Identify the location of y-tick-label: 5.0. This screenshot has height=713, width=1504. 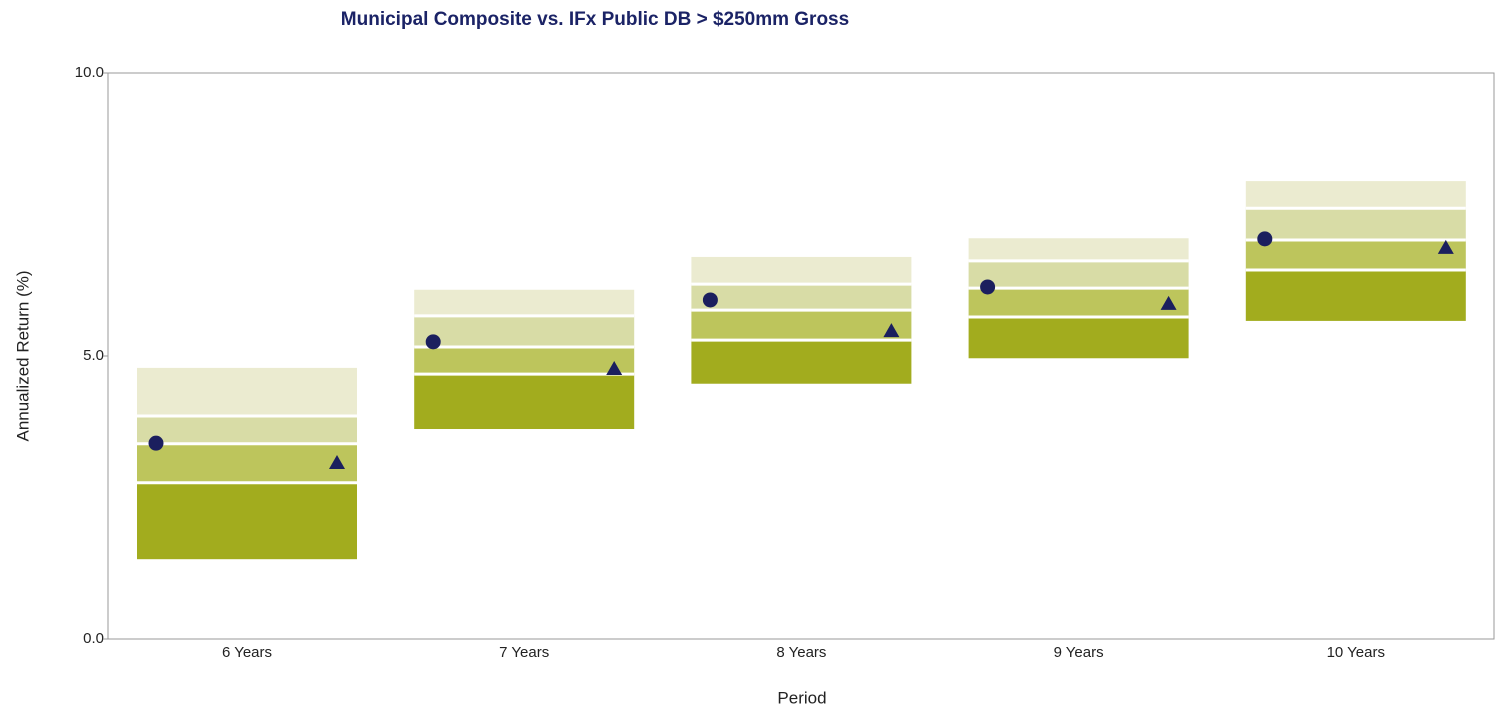
(93, 355).